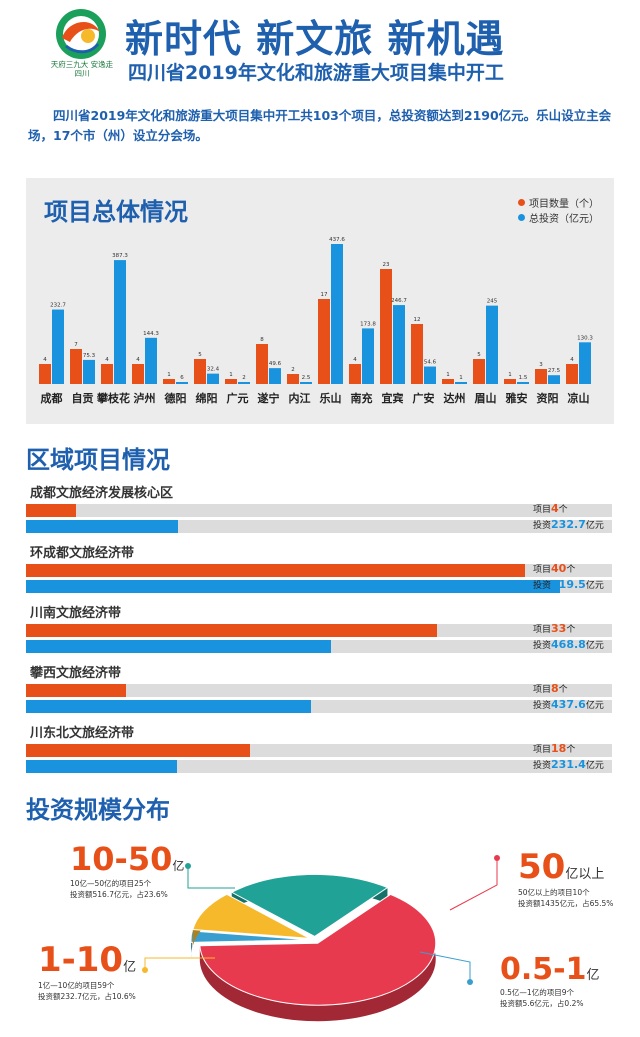 The height and width of the screenshot is (1037, 640). Describe the element at coordinates (82, 69) in the screenshot. I see `logo-text: 天府三九大 安逸走四川` at that location.